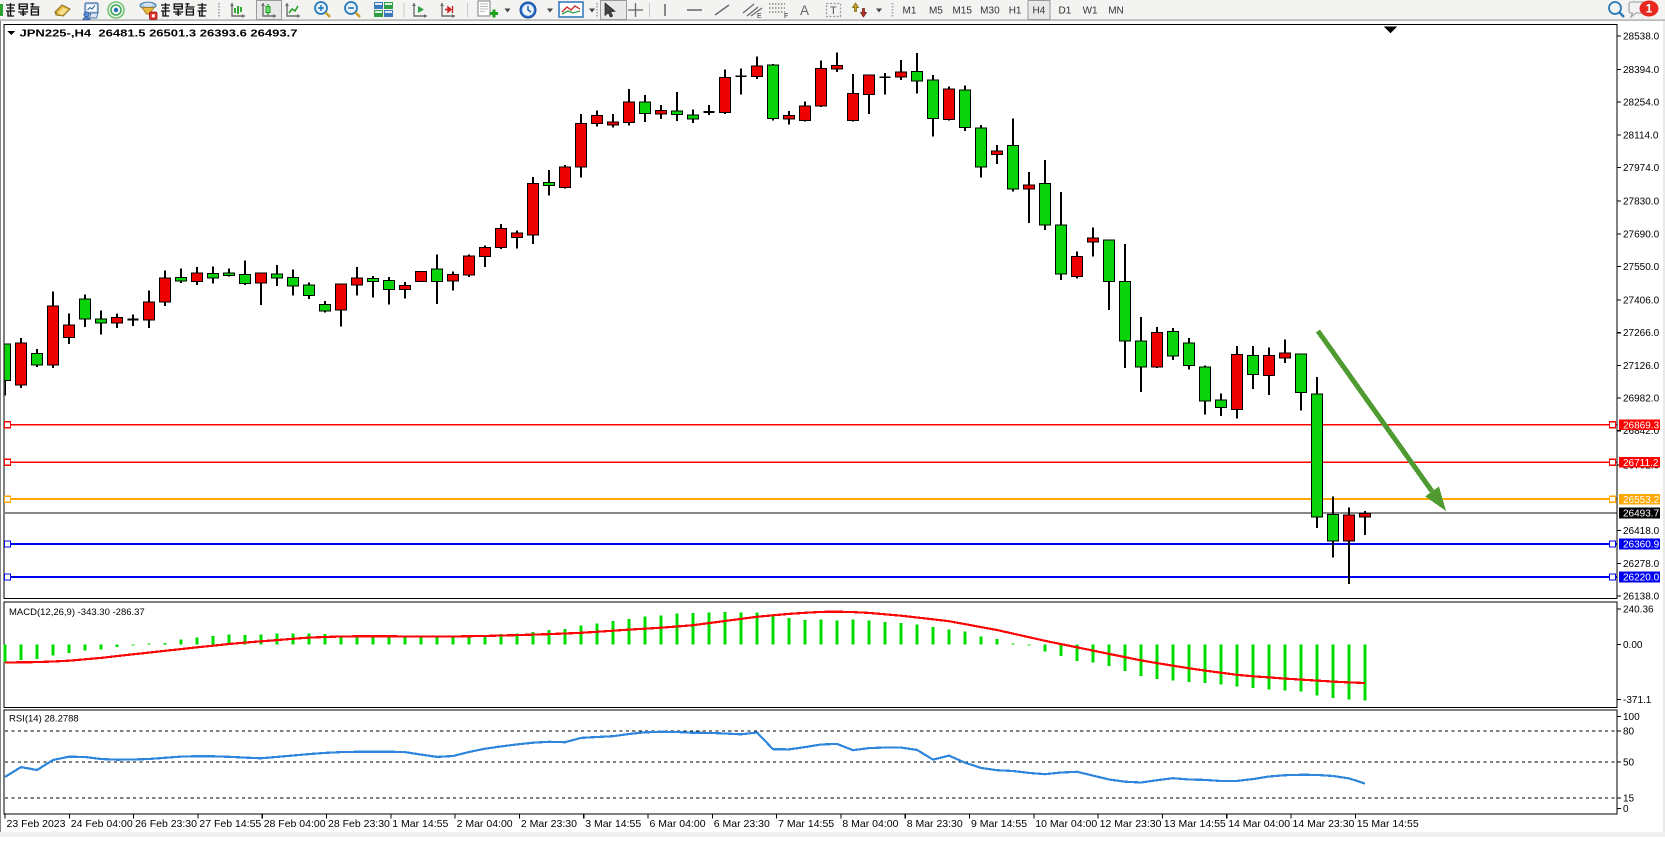 Image resolution: width=1665 pixels, height=842 pixels. I want to click on svg-text: 27550.0, so click(1641, 267).